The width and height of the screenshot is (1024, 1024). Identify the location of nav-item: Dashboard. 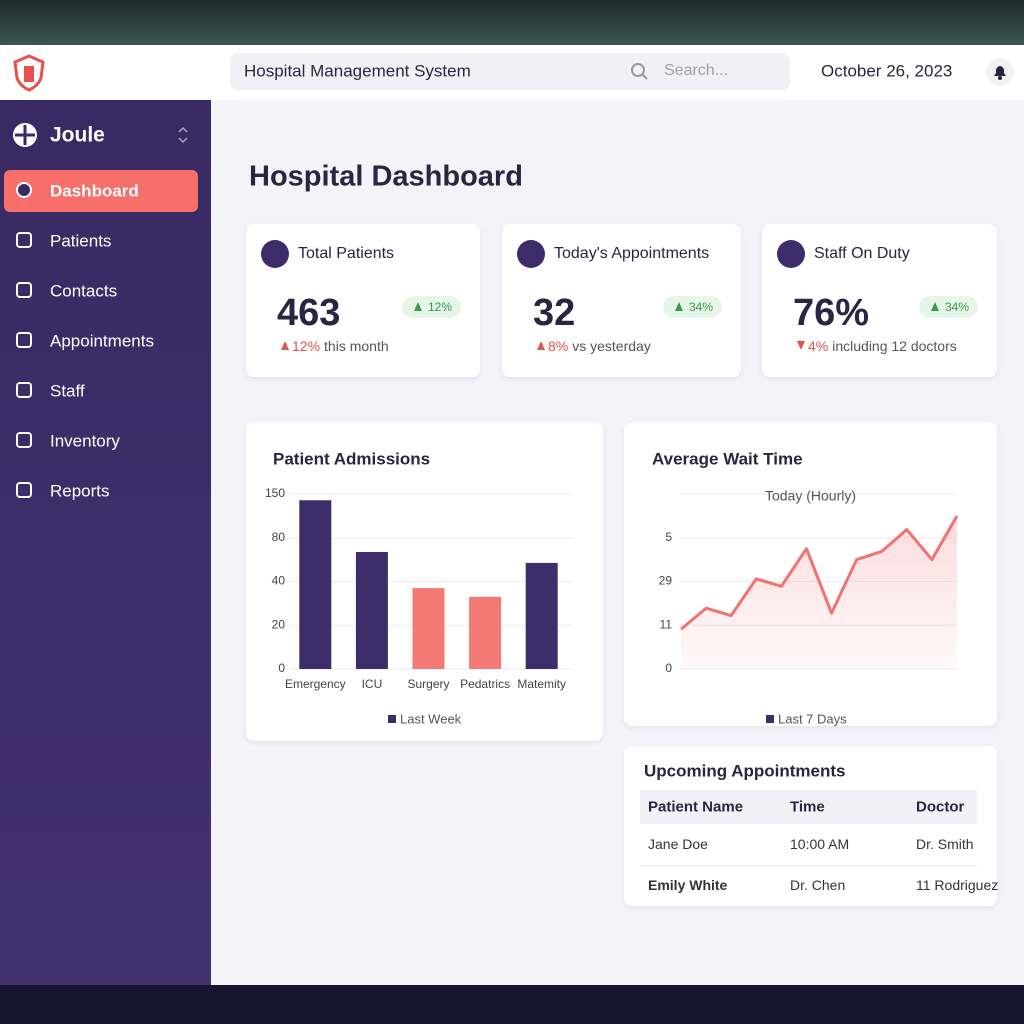
(94, 191).